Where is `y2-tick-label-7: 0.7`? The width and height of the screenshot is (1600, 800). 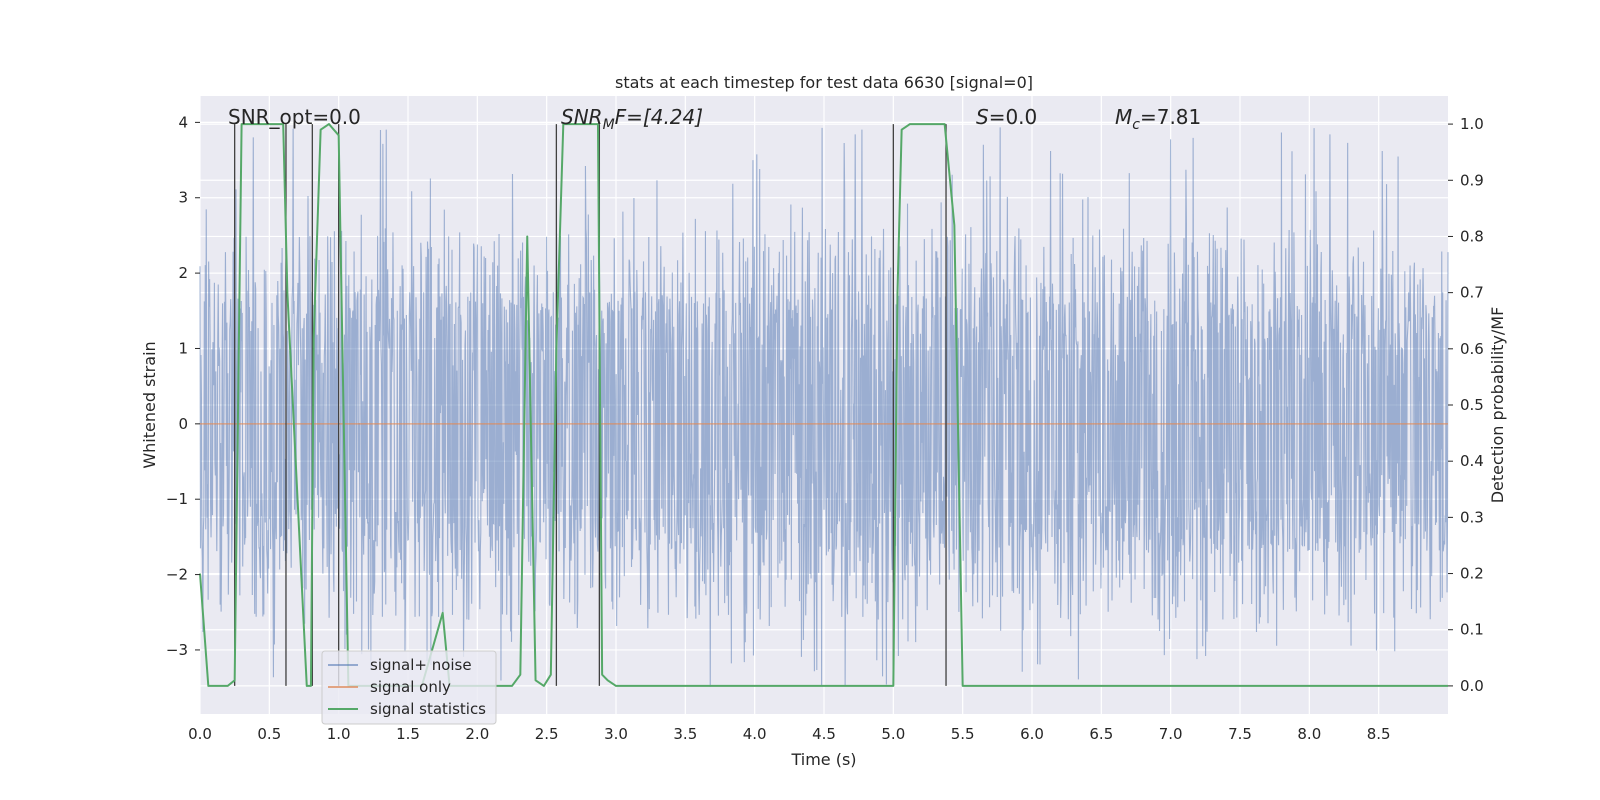
y2-tick-label-7: 0.7 is located at coordinates (1472, 293).